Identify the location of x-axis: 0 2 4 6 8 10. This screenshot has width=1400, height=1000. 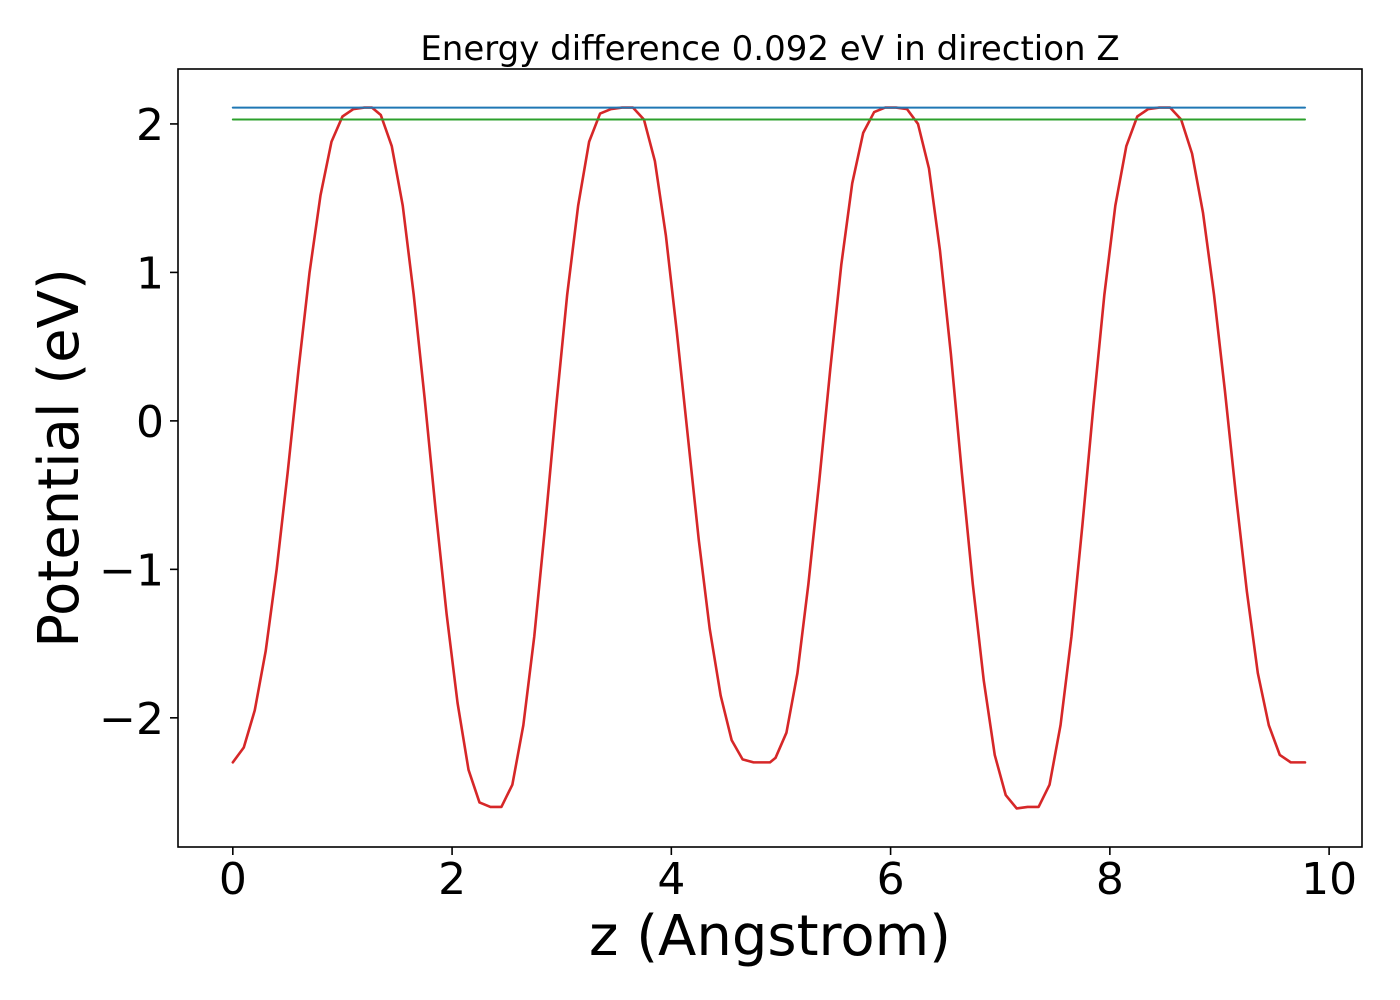
(788, 876).